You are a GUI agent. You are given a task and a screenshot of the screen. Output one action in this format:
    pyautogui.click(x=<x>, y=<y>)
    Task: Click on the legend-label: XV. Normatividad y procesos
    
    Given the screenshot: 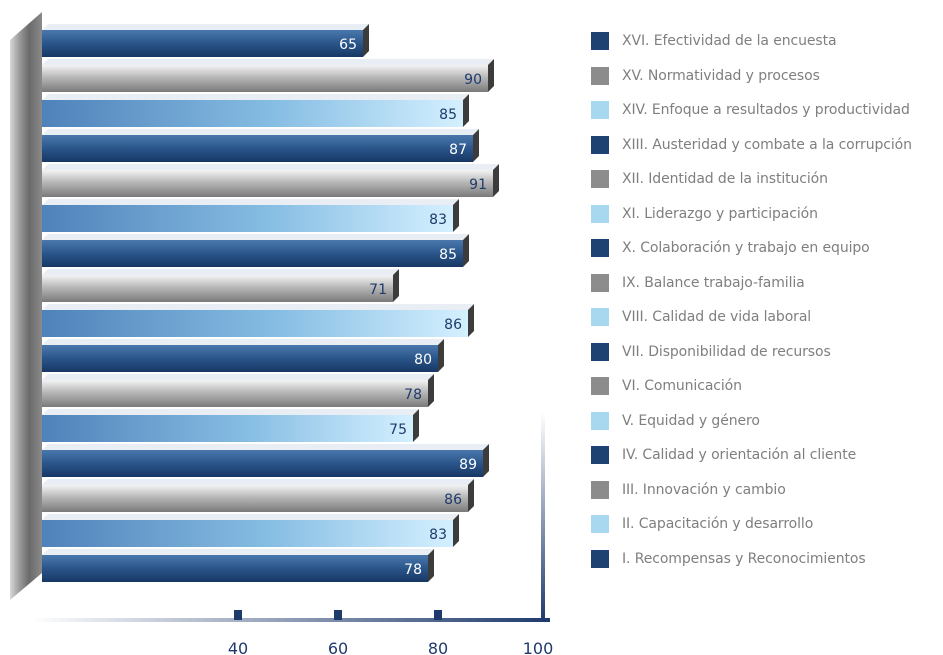 What is the action you would take?
    pyautogui.click(x=721, y=75)
    